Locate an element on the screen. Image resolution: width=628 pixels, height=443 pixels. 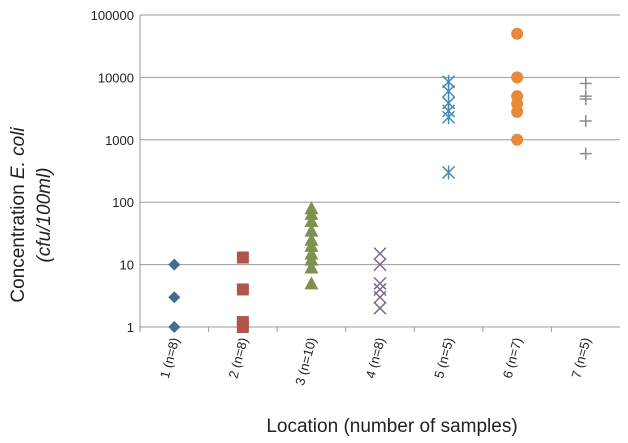
y-tick-label: 100 is located at coordinates (123, 202).